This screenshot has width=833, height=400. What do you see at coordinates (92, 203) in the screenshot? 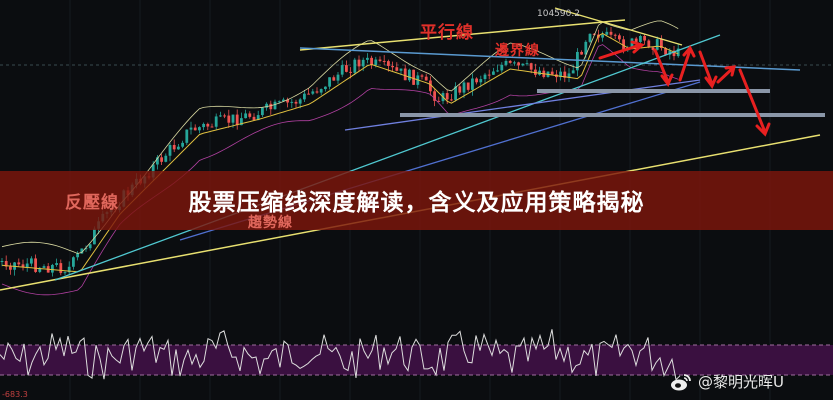
I see `resistance-line-label: 反壓線` at bounding box center [92, 203].